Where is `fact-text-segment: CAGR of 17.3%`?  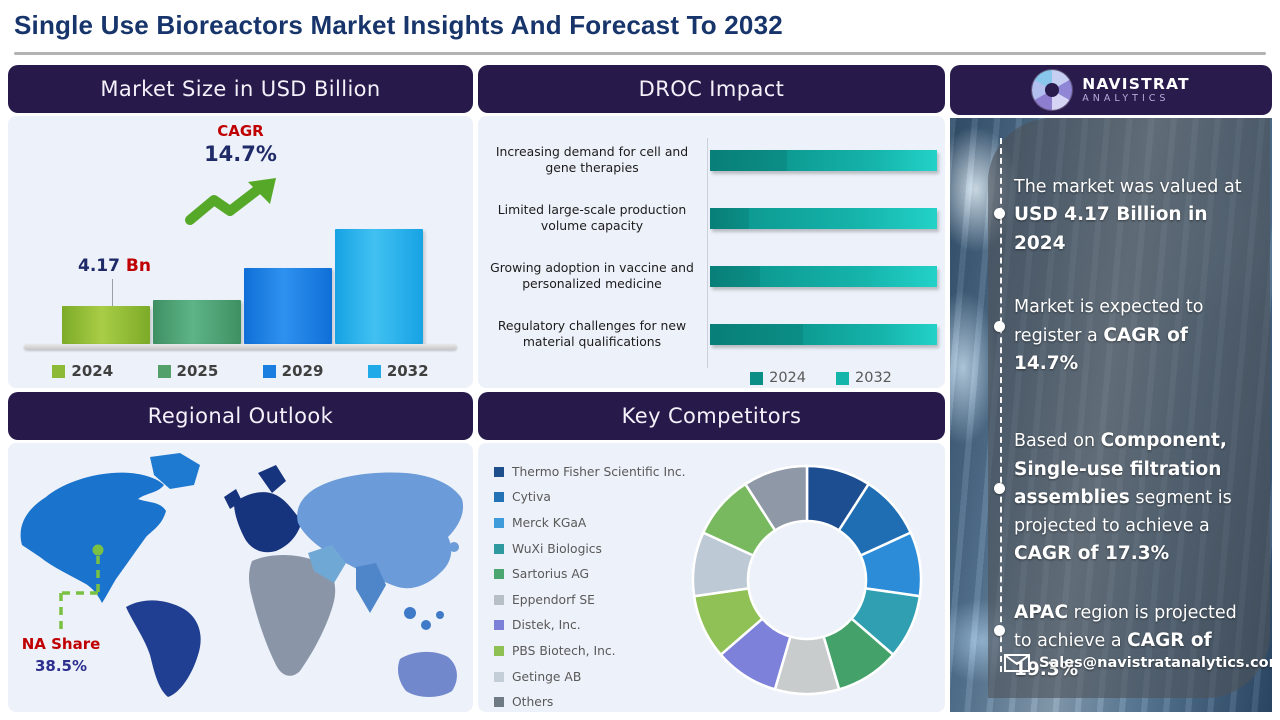
fact-text-segment: CAGR of 17.3% is located at coordinates (1092, 554).